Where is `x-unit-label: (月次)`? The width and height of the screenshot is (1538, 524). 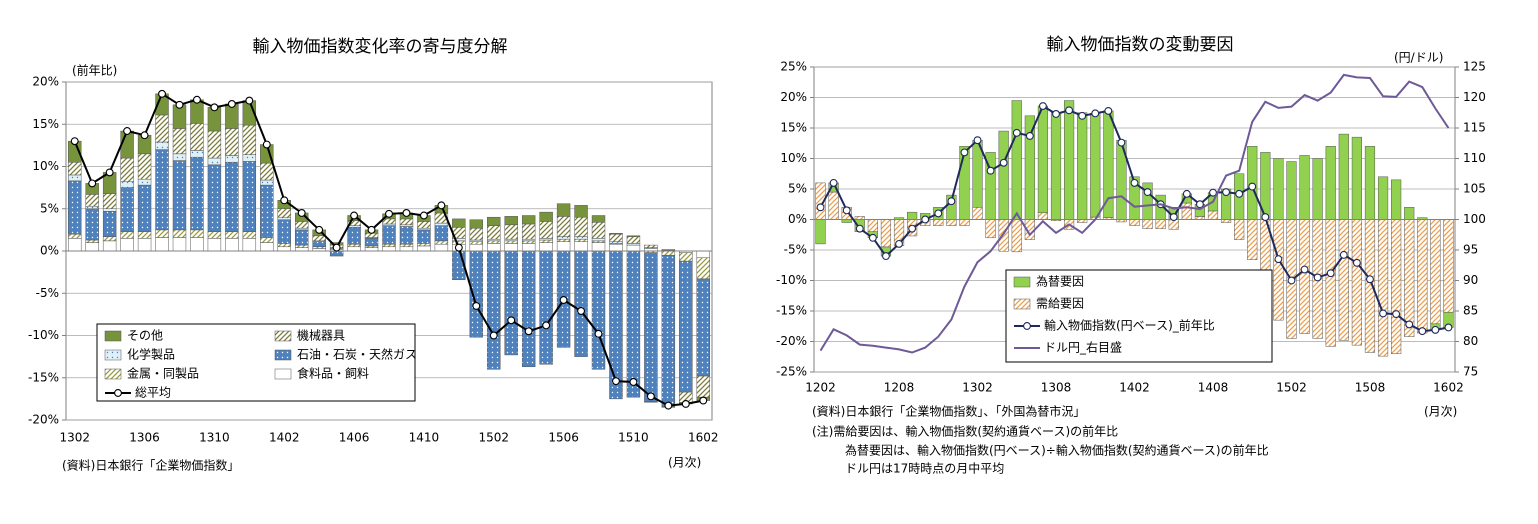
x-unit-label: (月次) is located at coordinates (684, 463).